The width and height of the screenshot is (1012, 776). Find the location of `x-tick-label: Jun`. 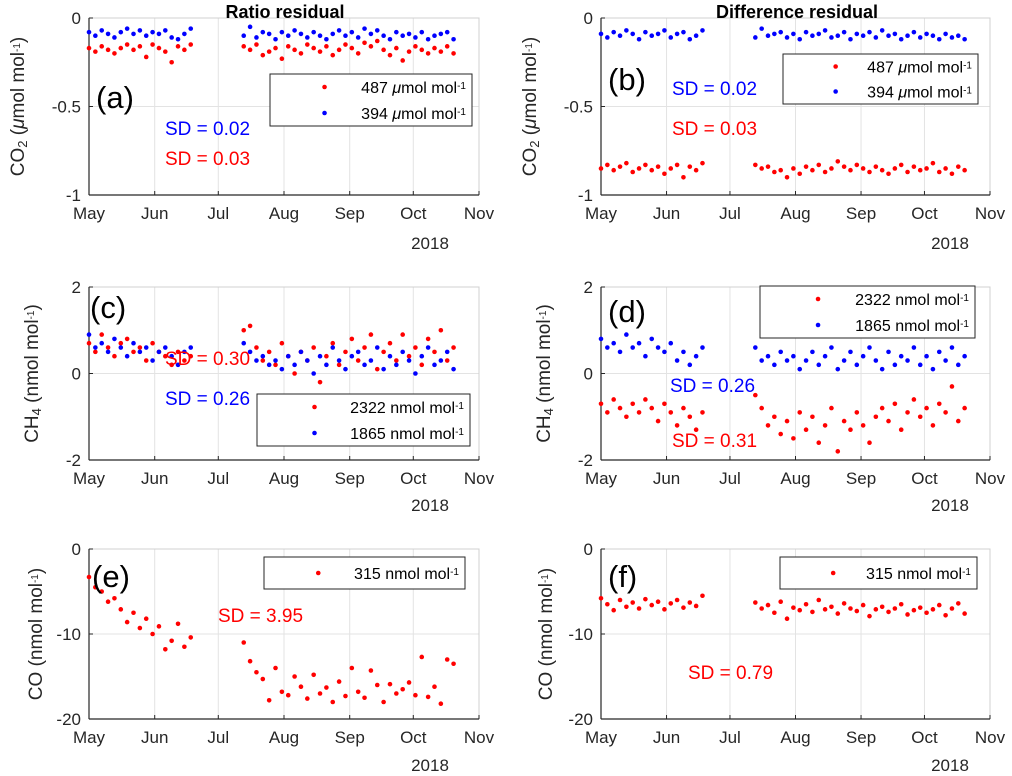

x-tick-label: Jun is located at coordinates (666, 213).